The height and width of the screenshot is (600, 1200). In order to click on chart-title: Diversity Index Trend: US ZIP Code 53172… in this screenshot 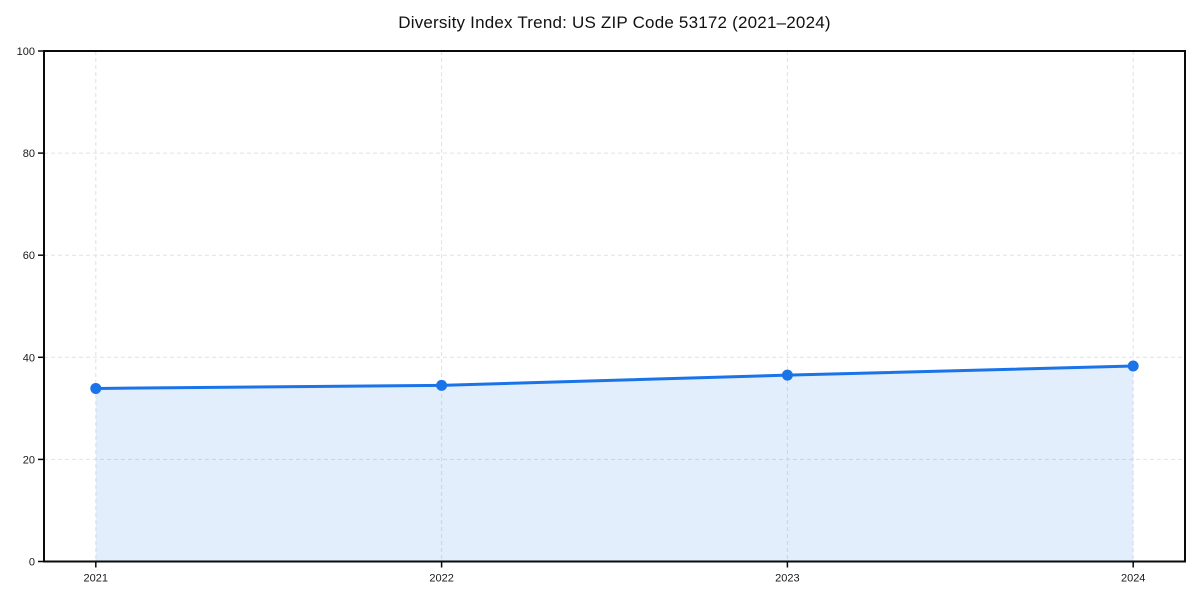, I will do `click(614, 22)`.